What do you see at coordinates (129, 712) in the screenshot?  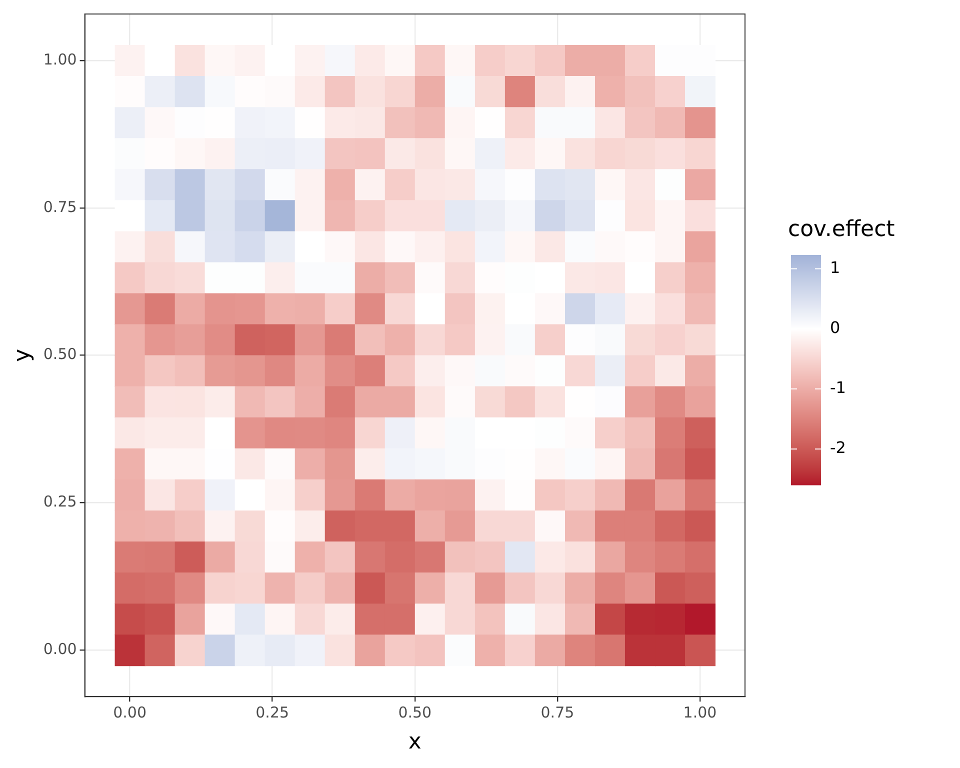 I see `x-tick-label: 0.00` at bounding box center [129, 712].